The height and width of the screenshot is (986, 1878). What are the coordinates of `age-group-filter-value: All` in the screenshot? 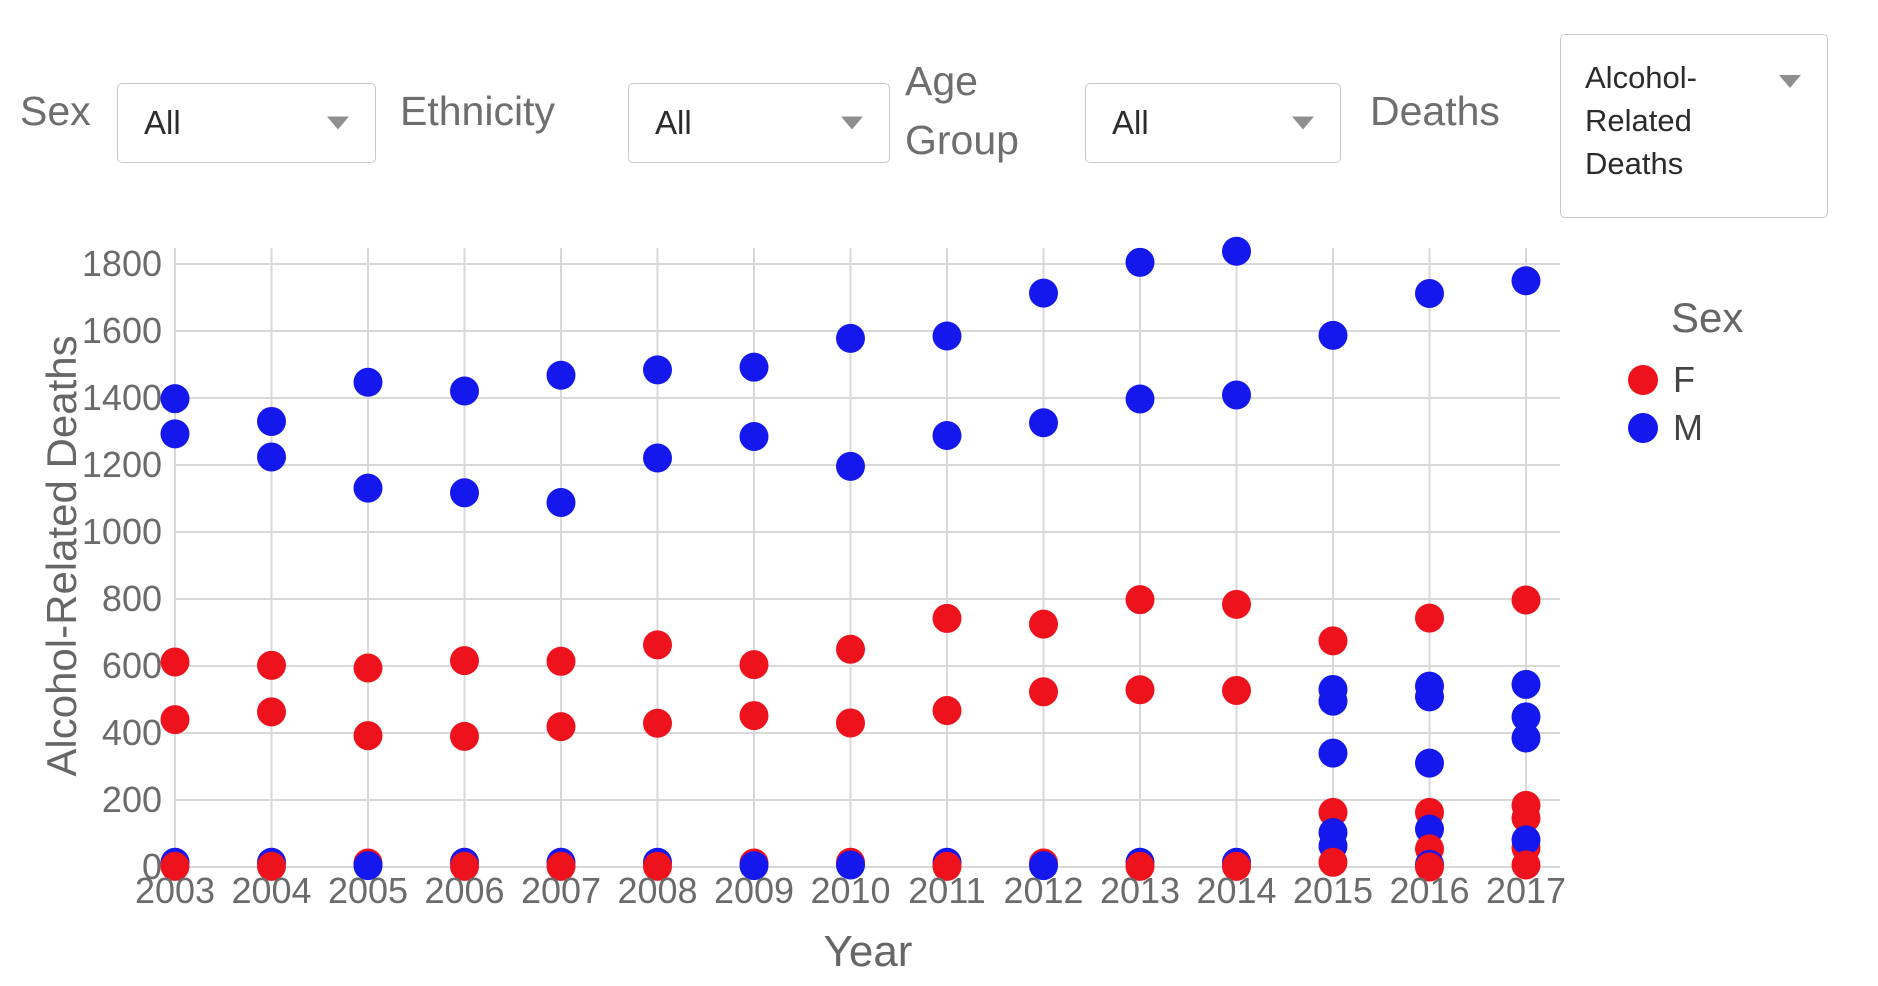 It's located at (1130, 122).